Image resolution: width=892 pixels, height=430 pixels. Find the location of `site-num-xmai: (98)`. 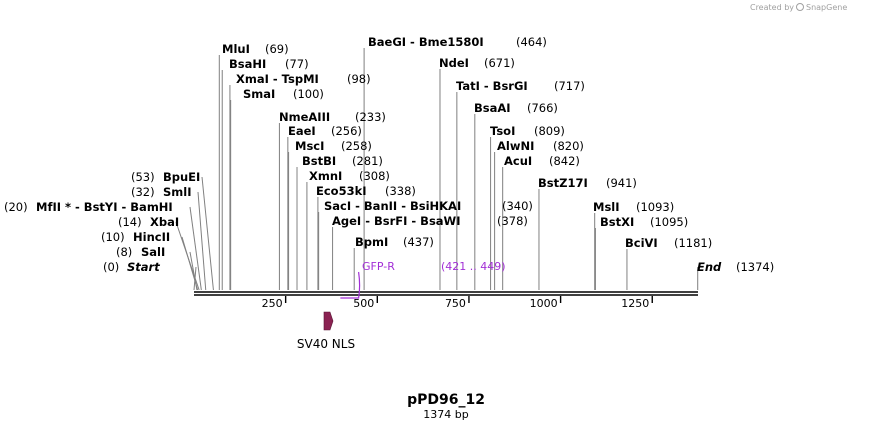

site-num-xmai: (98) is located at coordinates (359, 79).